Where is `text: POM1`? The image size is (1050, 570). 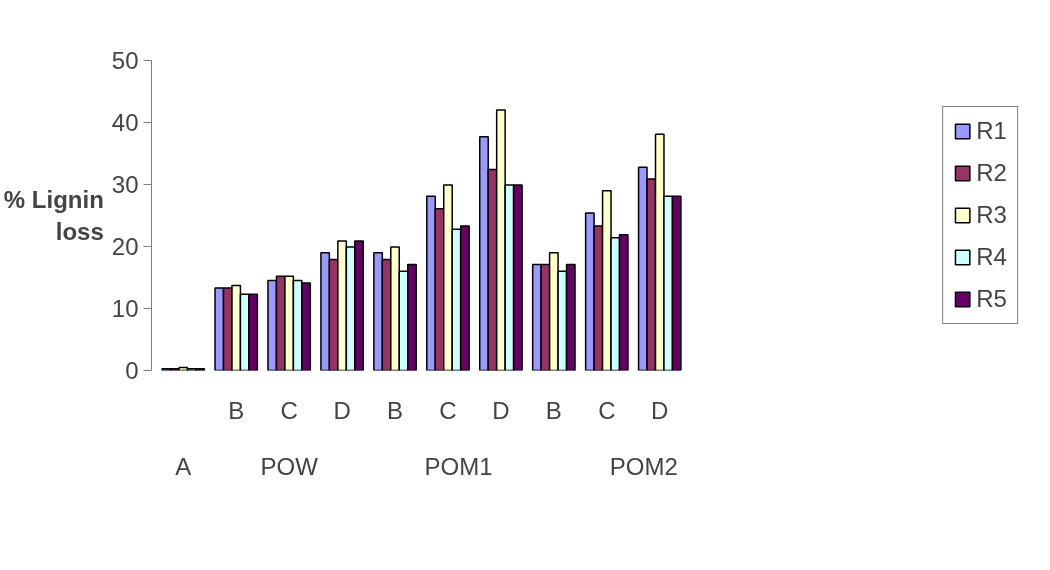 text: POM1 is located at coordinates (458, 466).